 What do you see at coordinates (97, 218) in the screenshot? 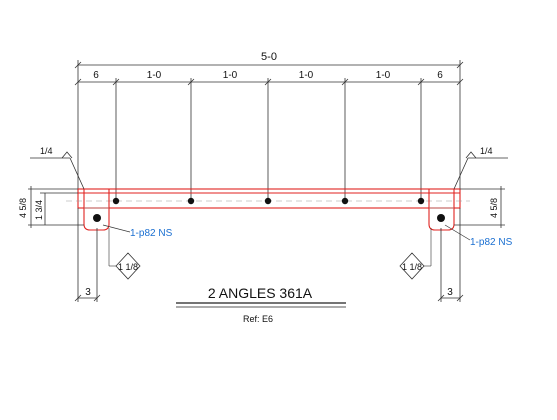
I see `bolt-hole-left-leg` at bounding box center [97, 218].